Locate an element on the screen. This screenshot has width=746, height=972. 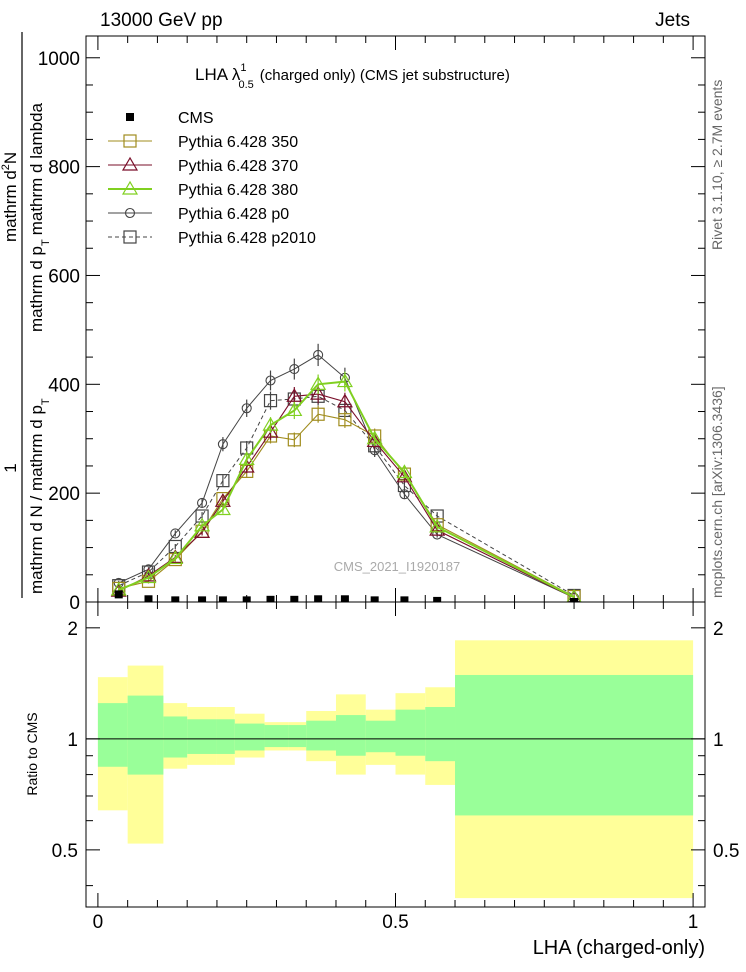
y-tick-label: 400 is located at coordinates (64, 385).